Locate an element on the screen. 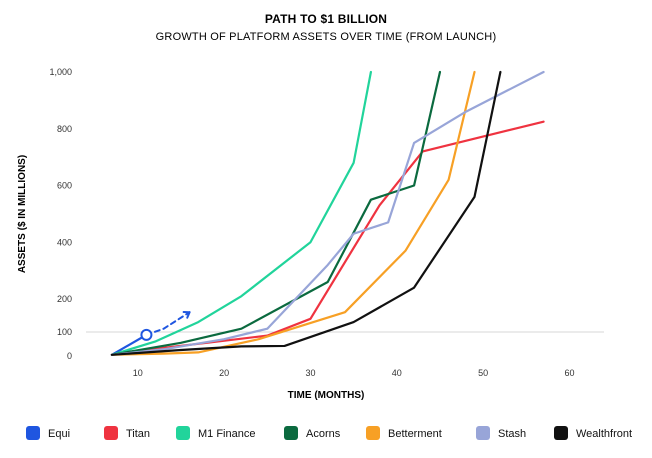 The width and height of the screenshot is (652, 458). projection-arrow-equi is located at coordinates (186, 315).